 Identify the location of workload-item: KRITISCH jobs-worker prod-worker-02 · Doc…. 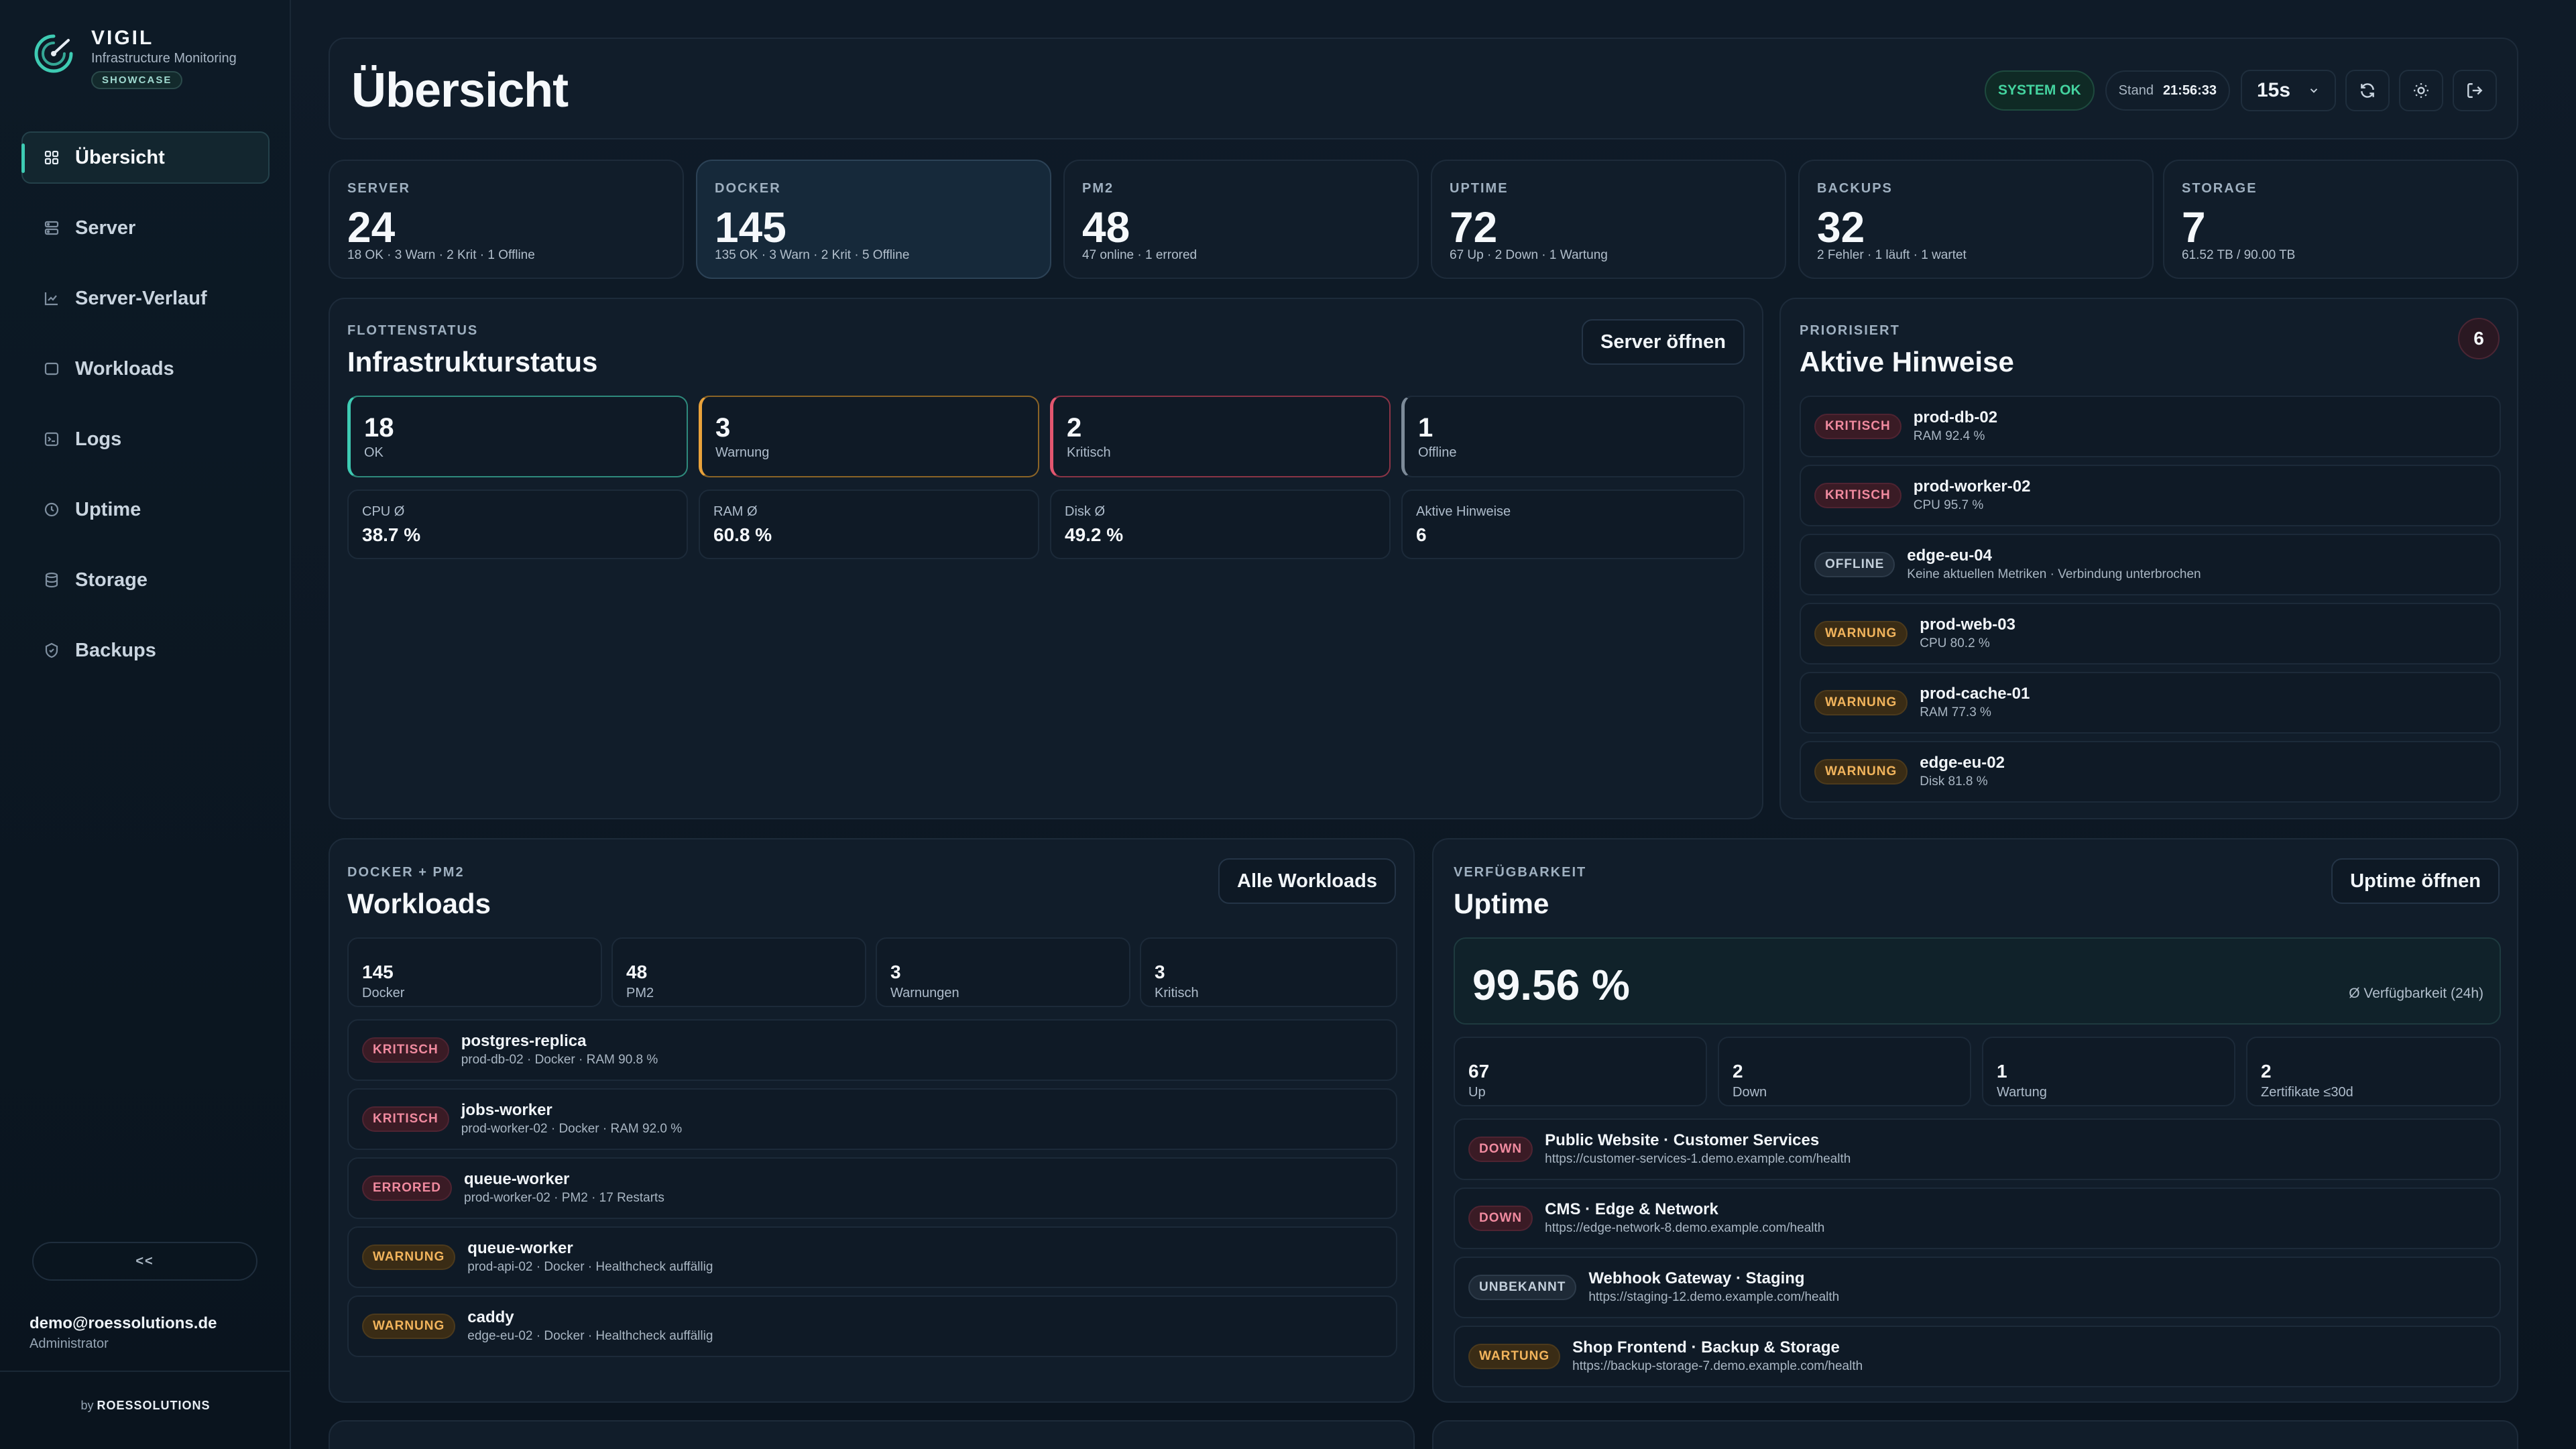
(872, 1119).